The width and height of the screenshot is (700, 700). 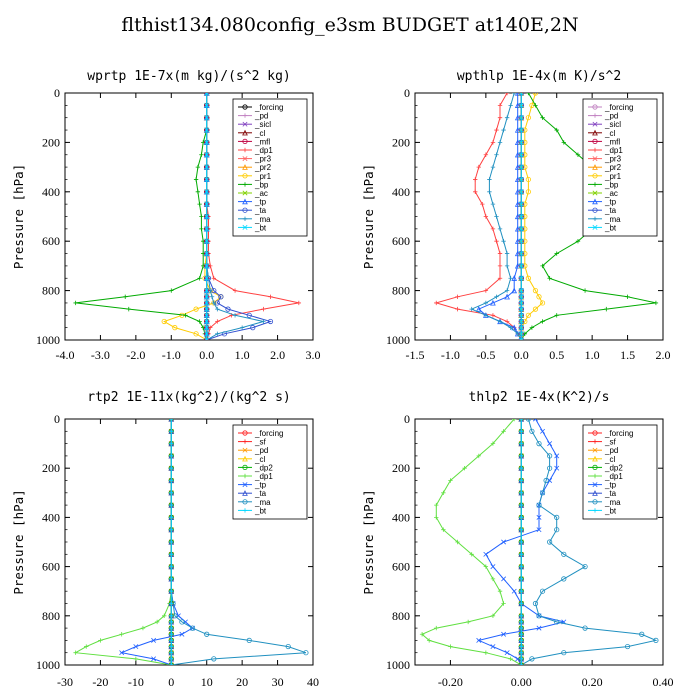 I want to click on series-line-dp1, so click(x=122, y=542).